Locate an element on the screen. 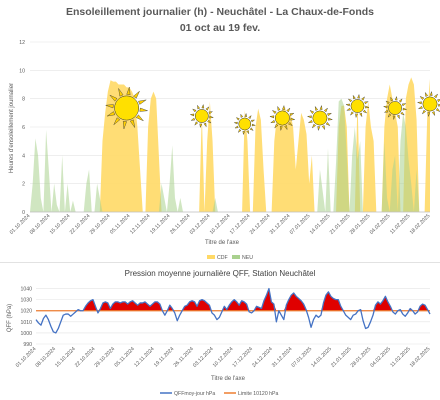  pressure-x-tick-label: 05.11.2024 is located at coordinates (125, 357).